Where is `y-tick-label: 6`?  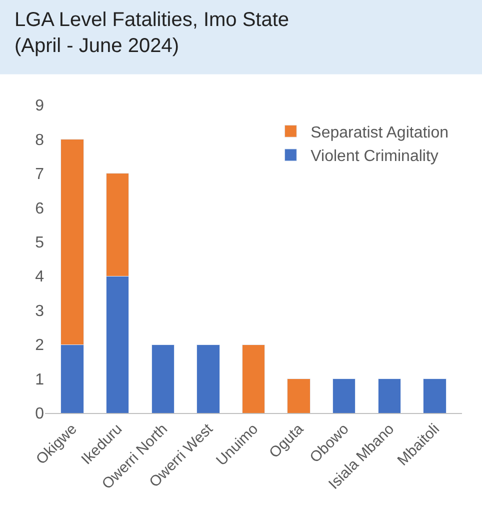
y-tick-label: 6 is located at coordinates (39, 209).